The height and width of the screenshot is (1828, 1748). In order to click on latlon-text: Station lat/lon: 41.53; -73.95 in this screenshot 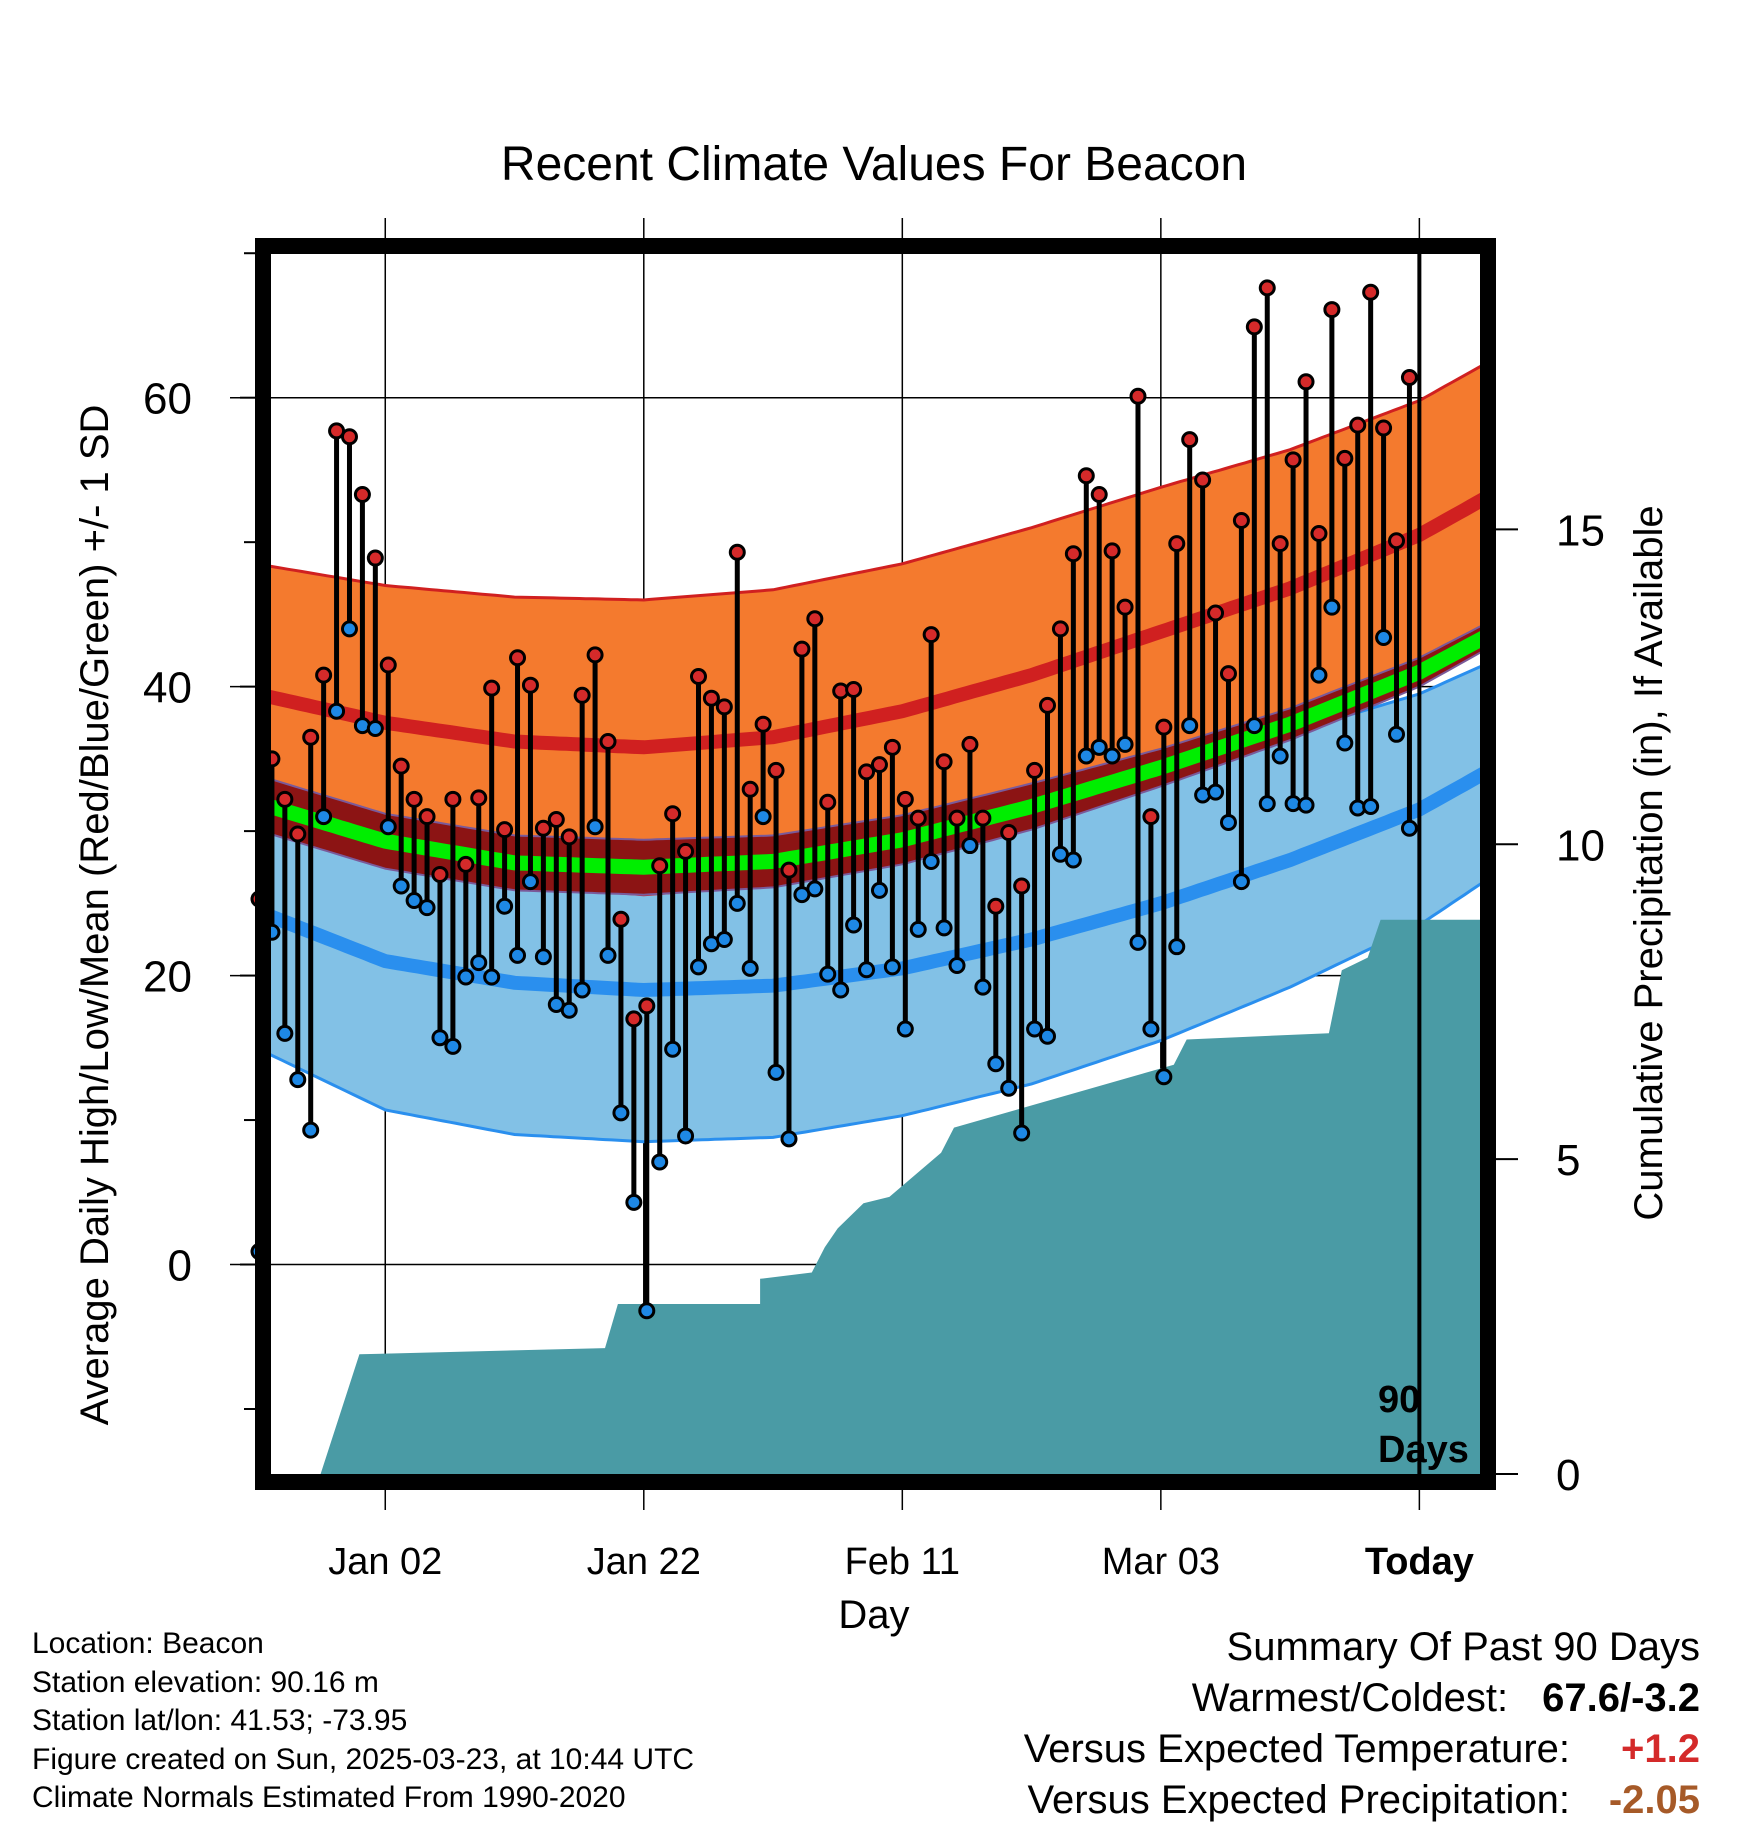, I will do `click(220, 1720)`.